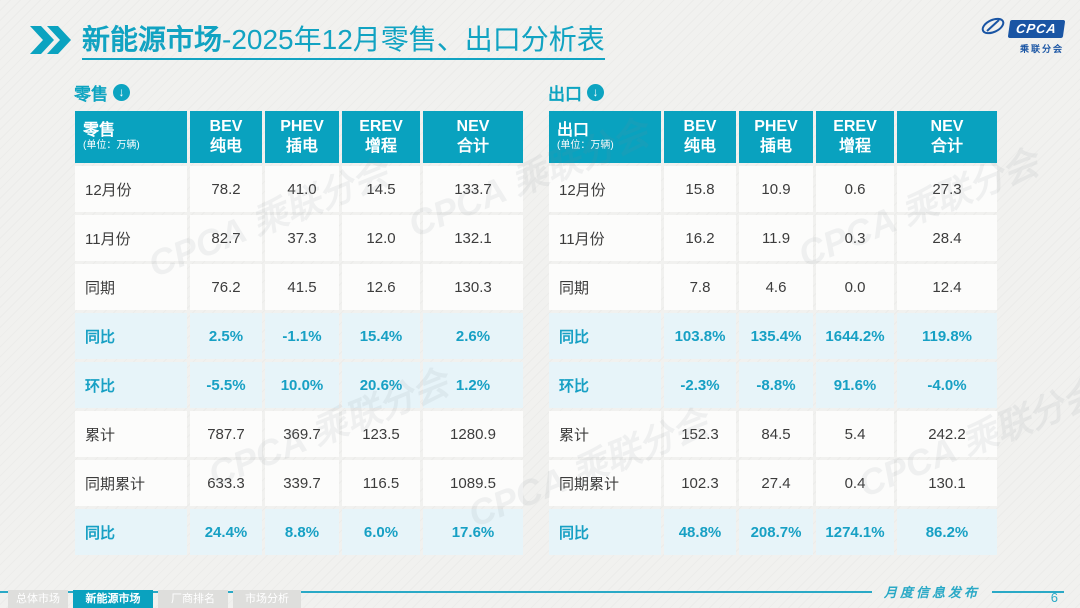 The height and width of the screenshot is (608, 1080). I want to click on column-header: PHEV 插电, so click(776, 137).